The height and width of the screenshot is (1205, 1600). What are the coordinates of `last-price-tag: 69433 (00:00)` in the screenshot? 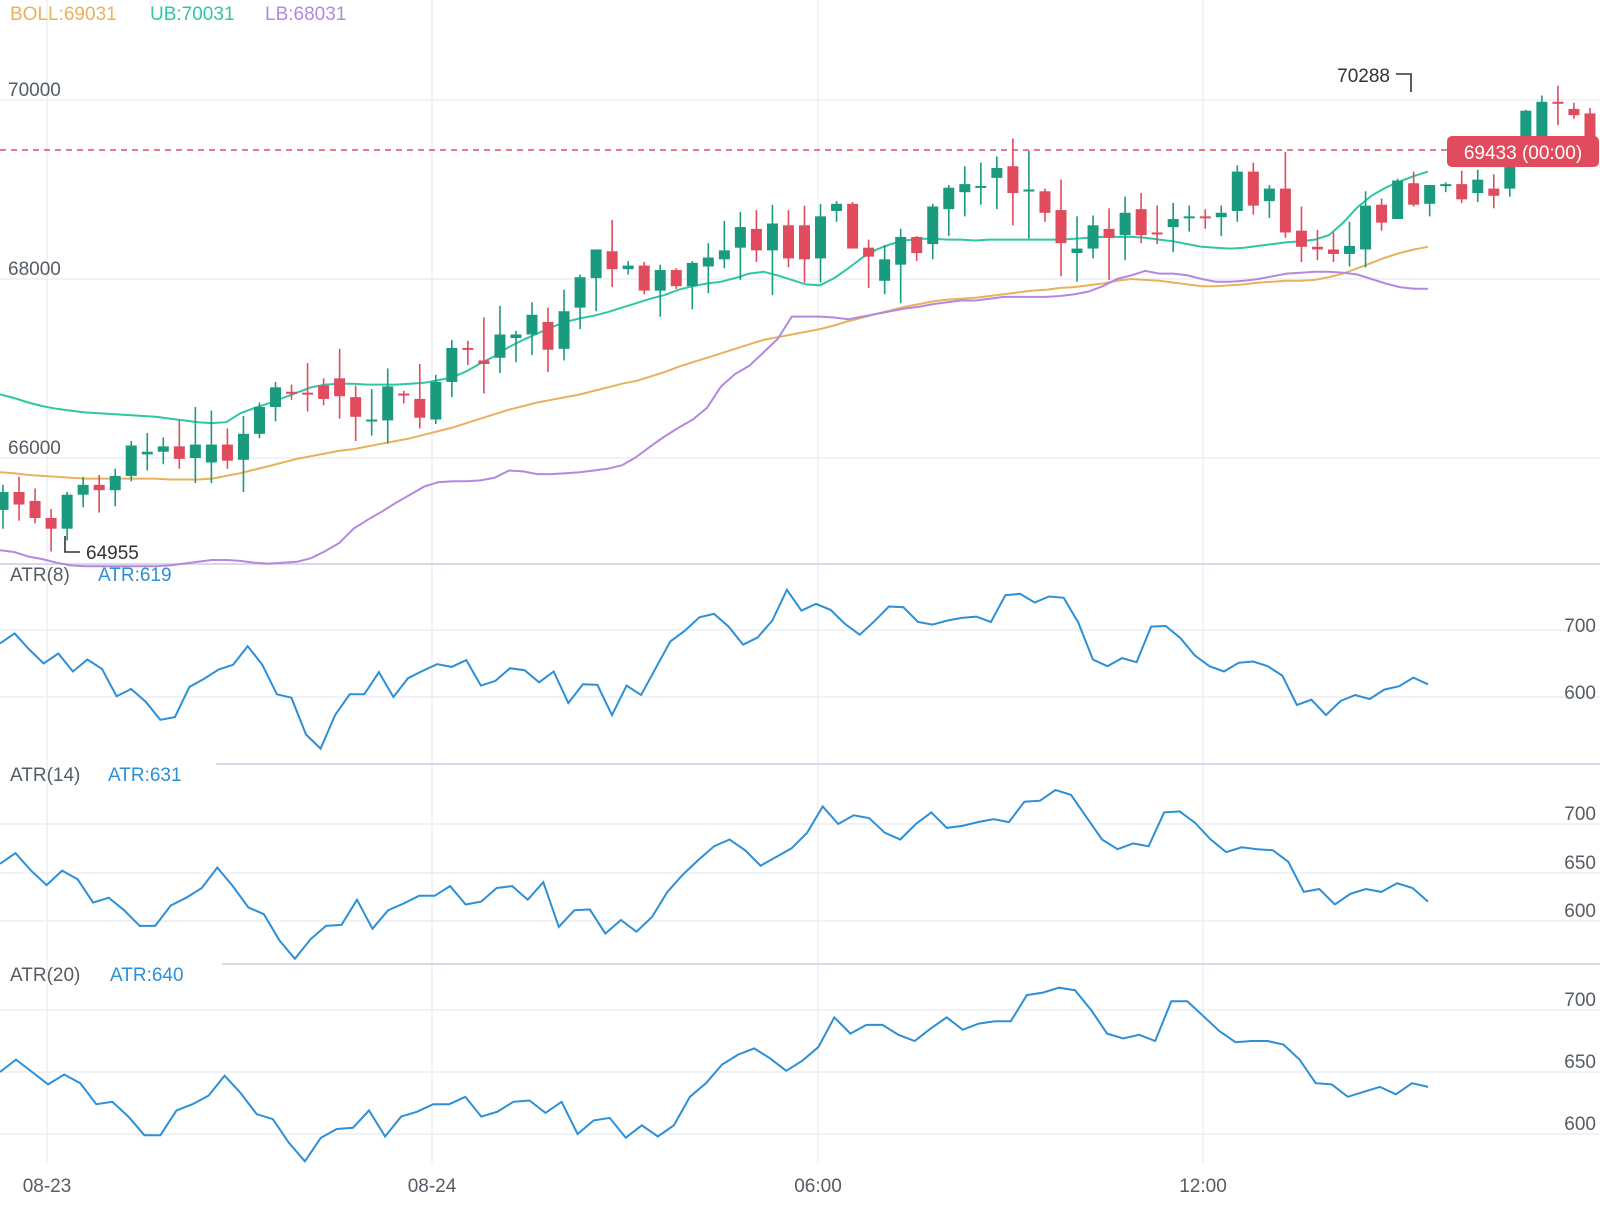 It's located at (1523, 151).